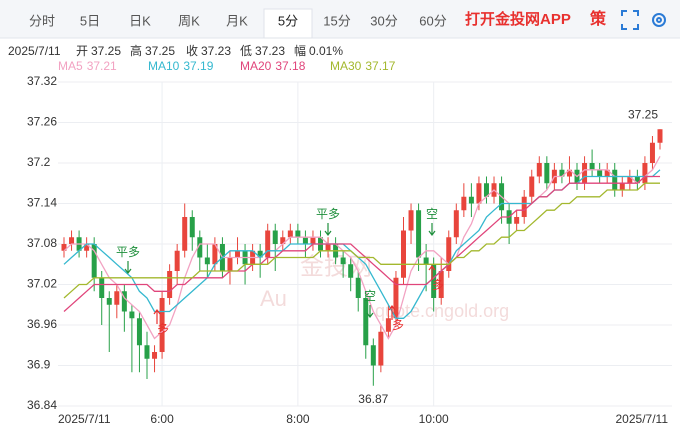 Image resolution: width=680 pixels, height=427 pixels. What do you see at coordinates (237, 20) in the screenshot?
I see `tab: 月K` at bounding box center [237, 20].